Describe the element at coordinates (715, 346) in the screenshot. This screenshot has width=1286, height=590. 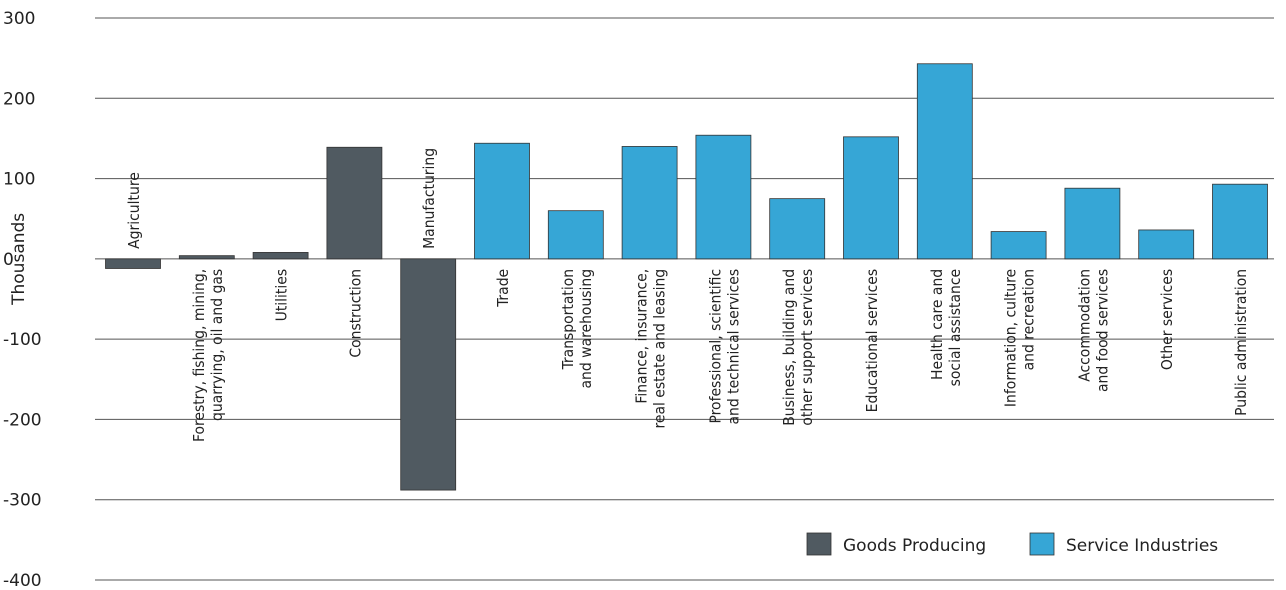
I see `category-label-line: Professional, scientific` at that location.